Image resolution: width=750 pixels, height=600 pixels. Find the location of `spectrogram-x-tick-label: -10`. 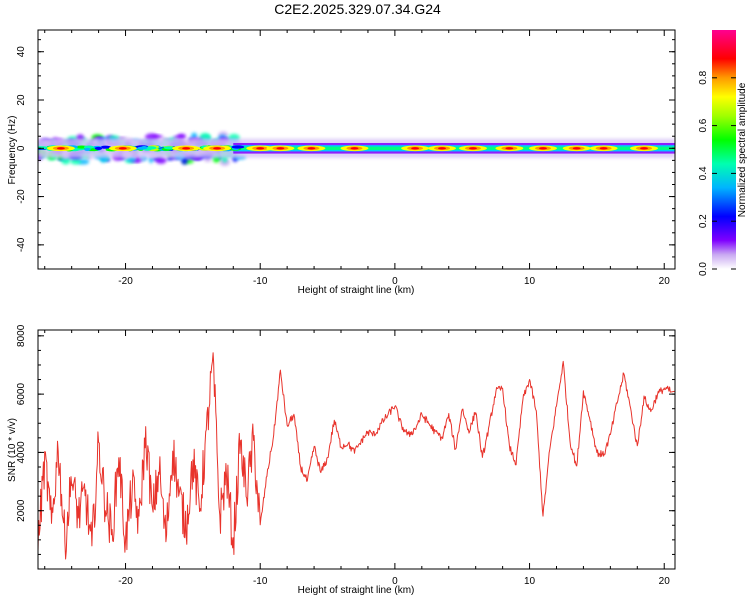

spectrogram-x-tick-label: -10 is located at coordinates (260, 281).